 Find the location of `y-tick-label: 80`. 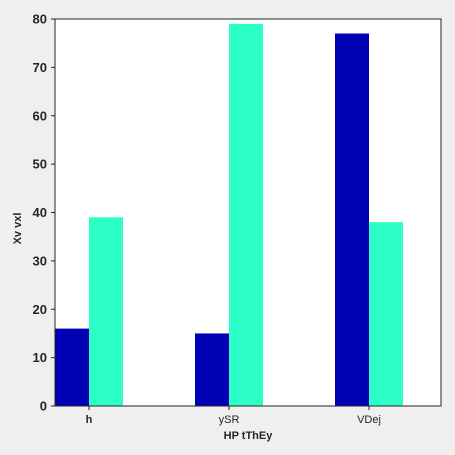

y-tick-label: 80 is located at coordinates (40, 19).